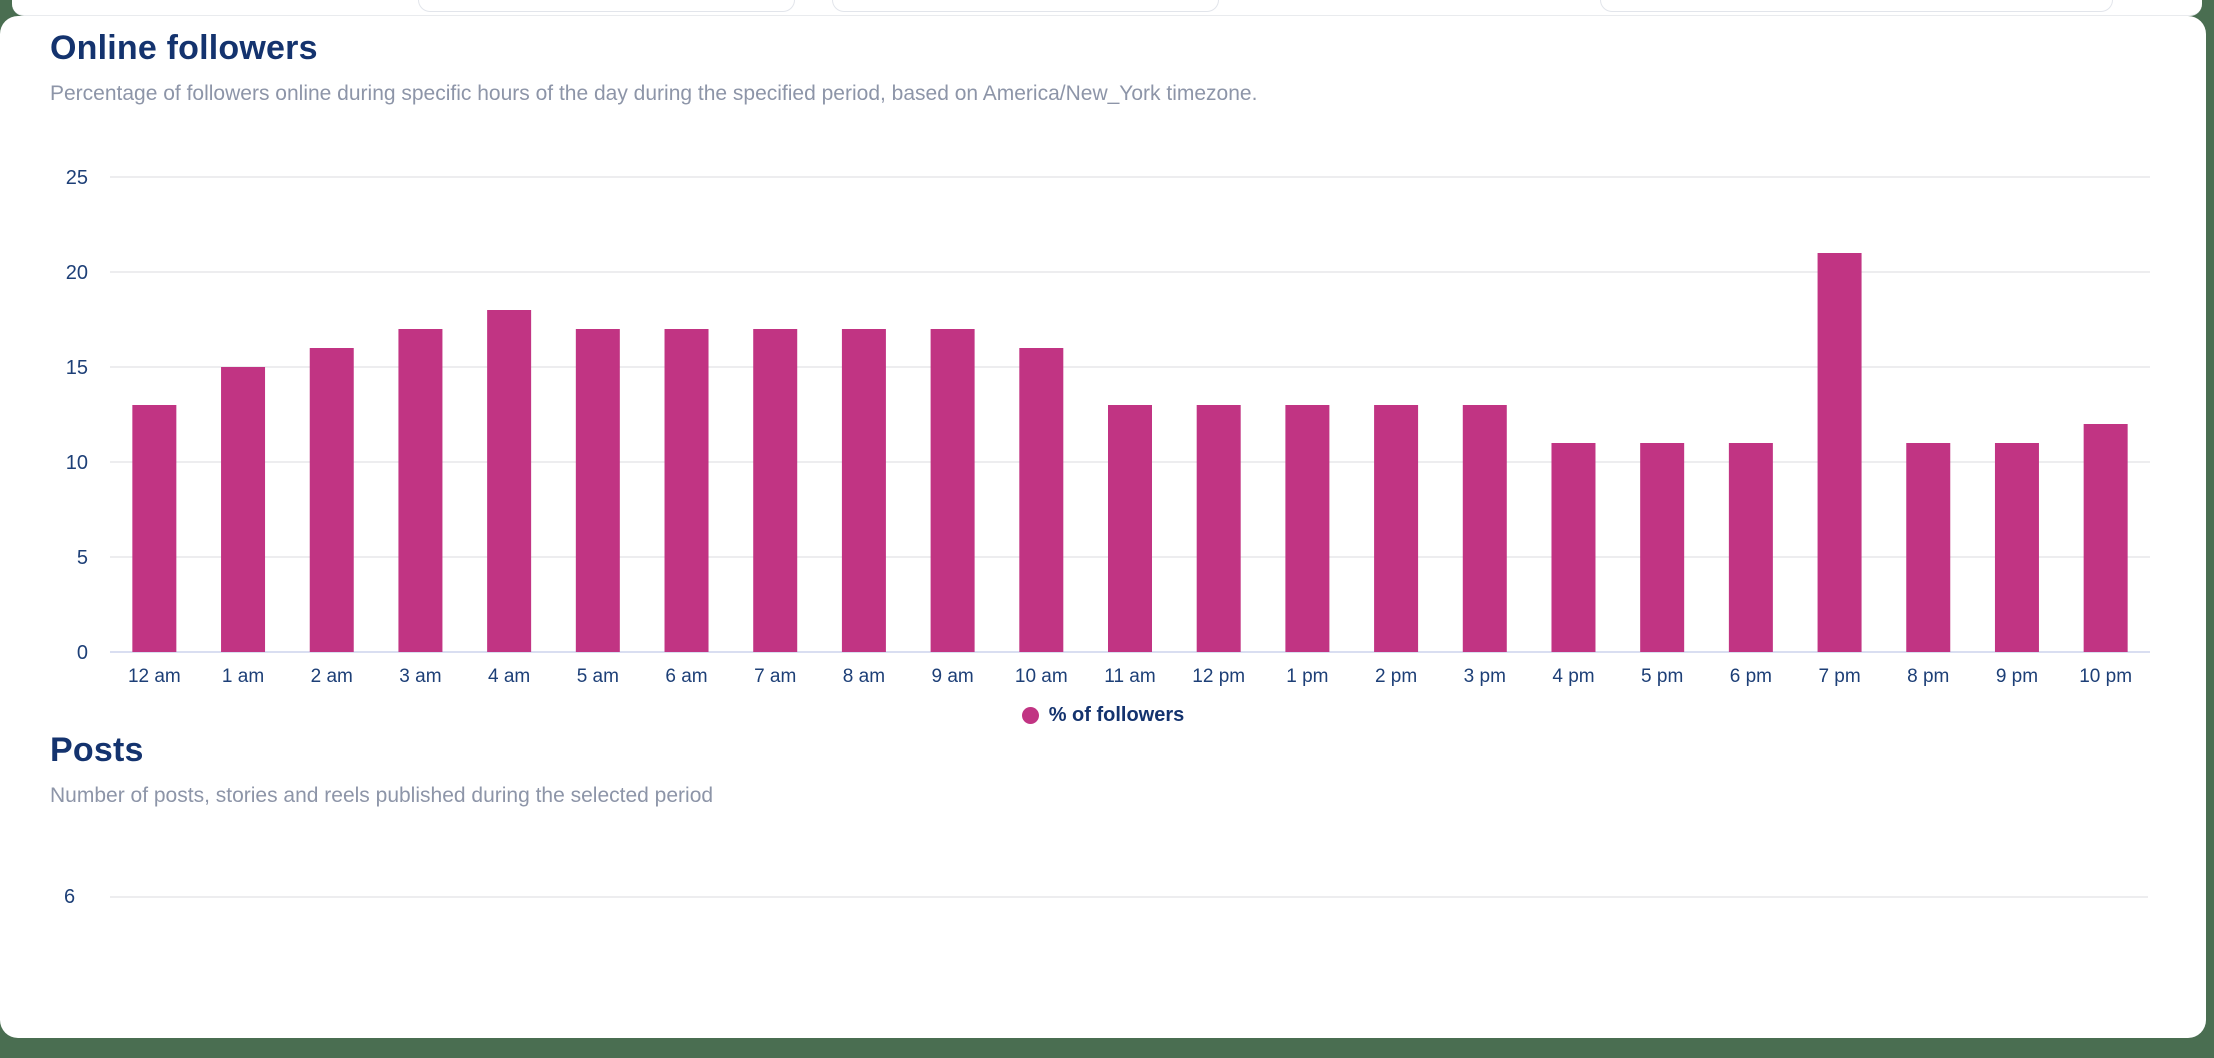 The height and width of the screenshot is (1058, 2214). I want to click on posts-y-tick: 6, so click(70, 897).